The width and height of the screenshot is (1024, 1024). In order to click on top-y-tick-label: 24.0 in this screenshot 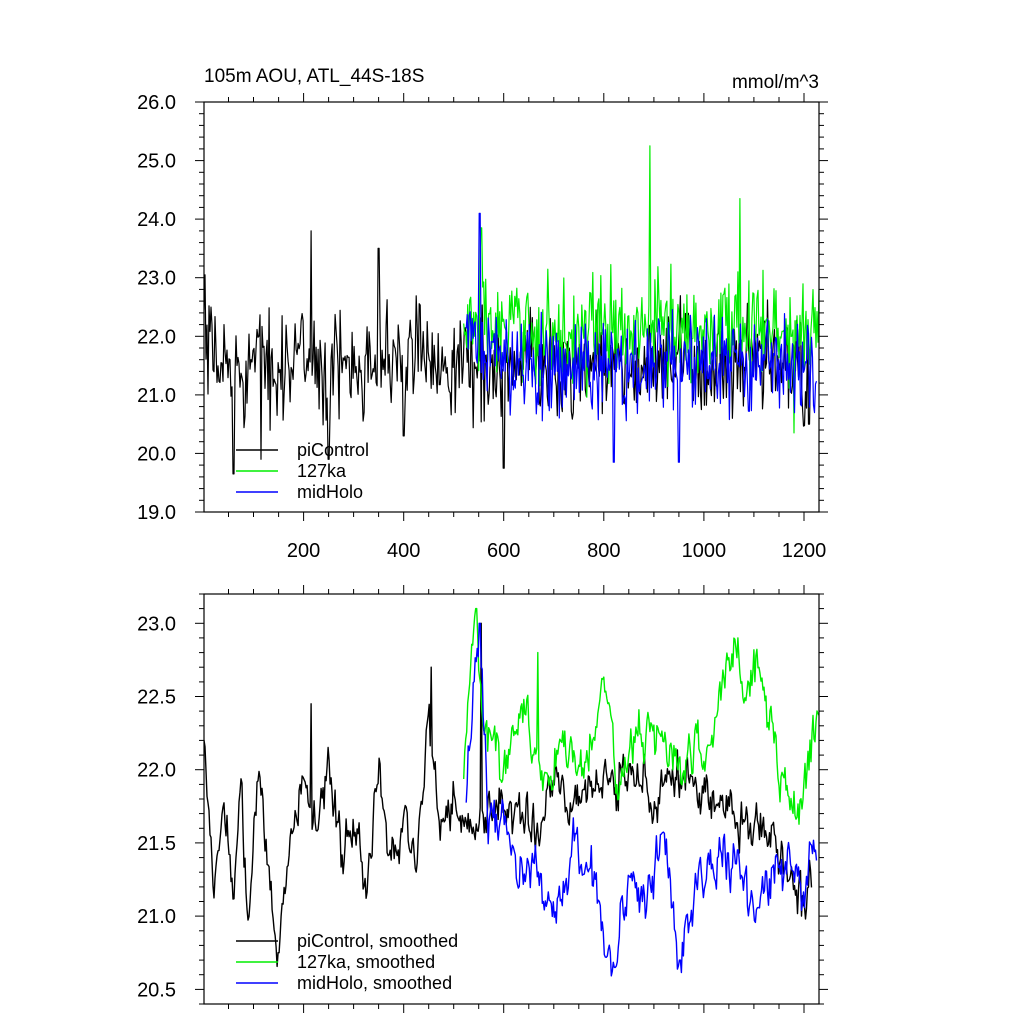, I will do `click(156, 220)`.